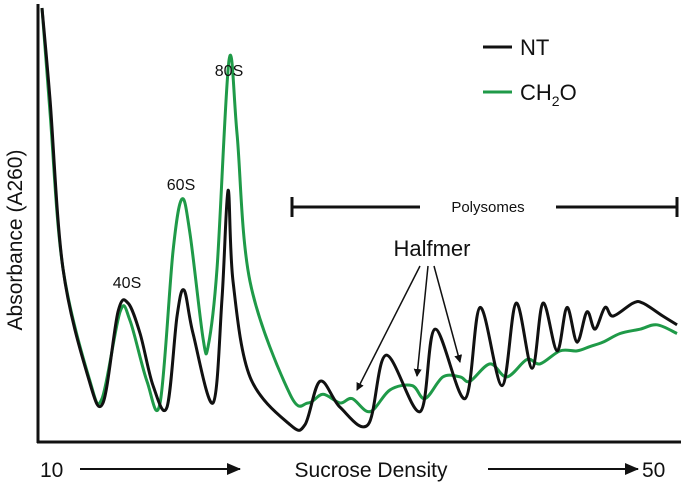  I want to click on peak-label-60s: 60S, so click(181, 185).